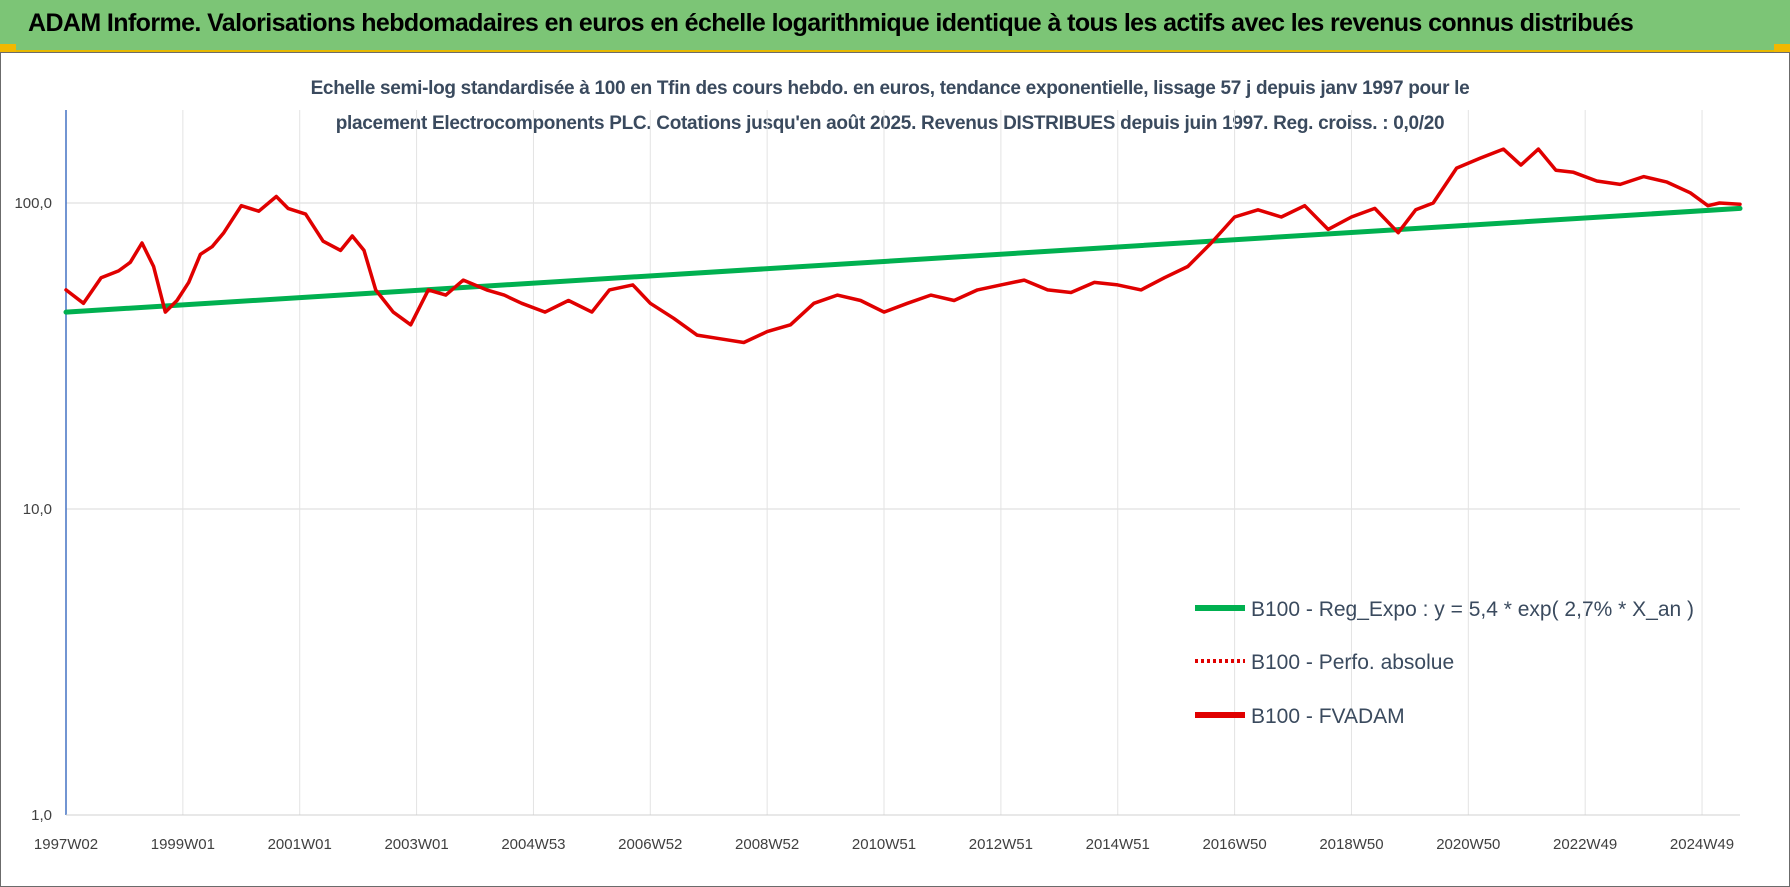 The height and width of the screenshot is (887, 1790). I want to click on series-regression-line, so click(903, 260).